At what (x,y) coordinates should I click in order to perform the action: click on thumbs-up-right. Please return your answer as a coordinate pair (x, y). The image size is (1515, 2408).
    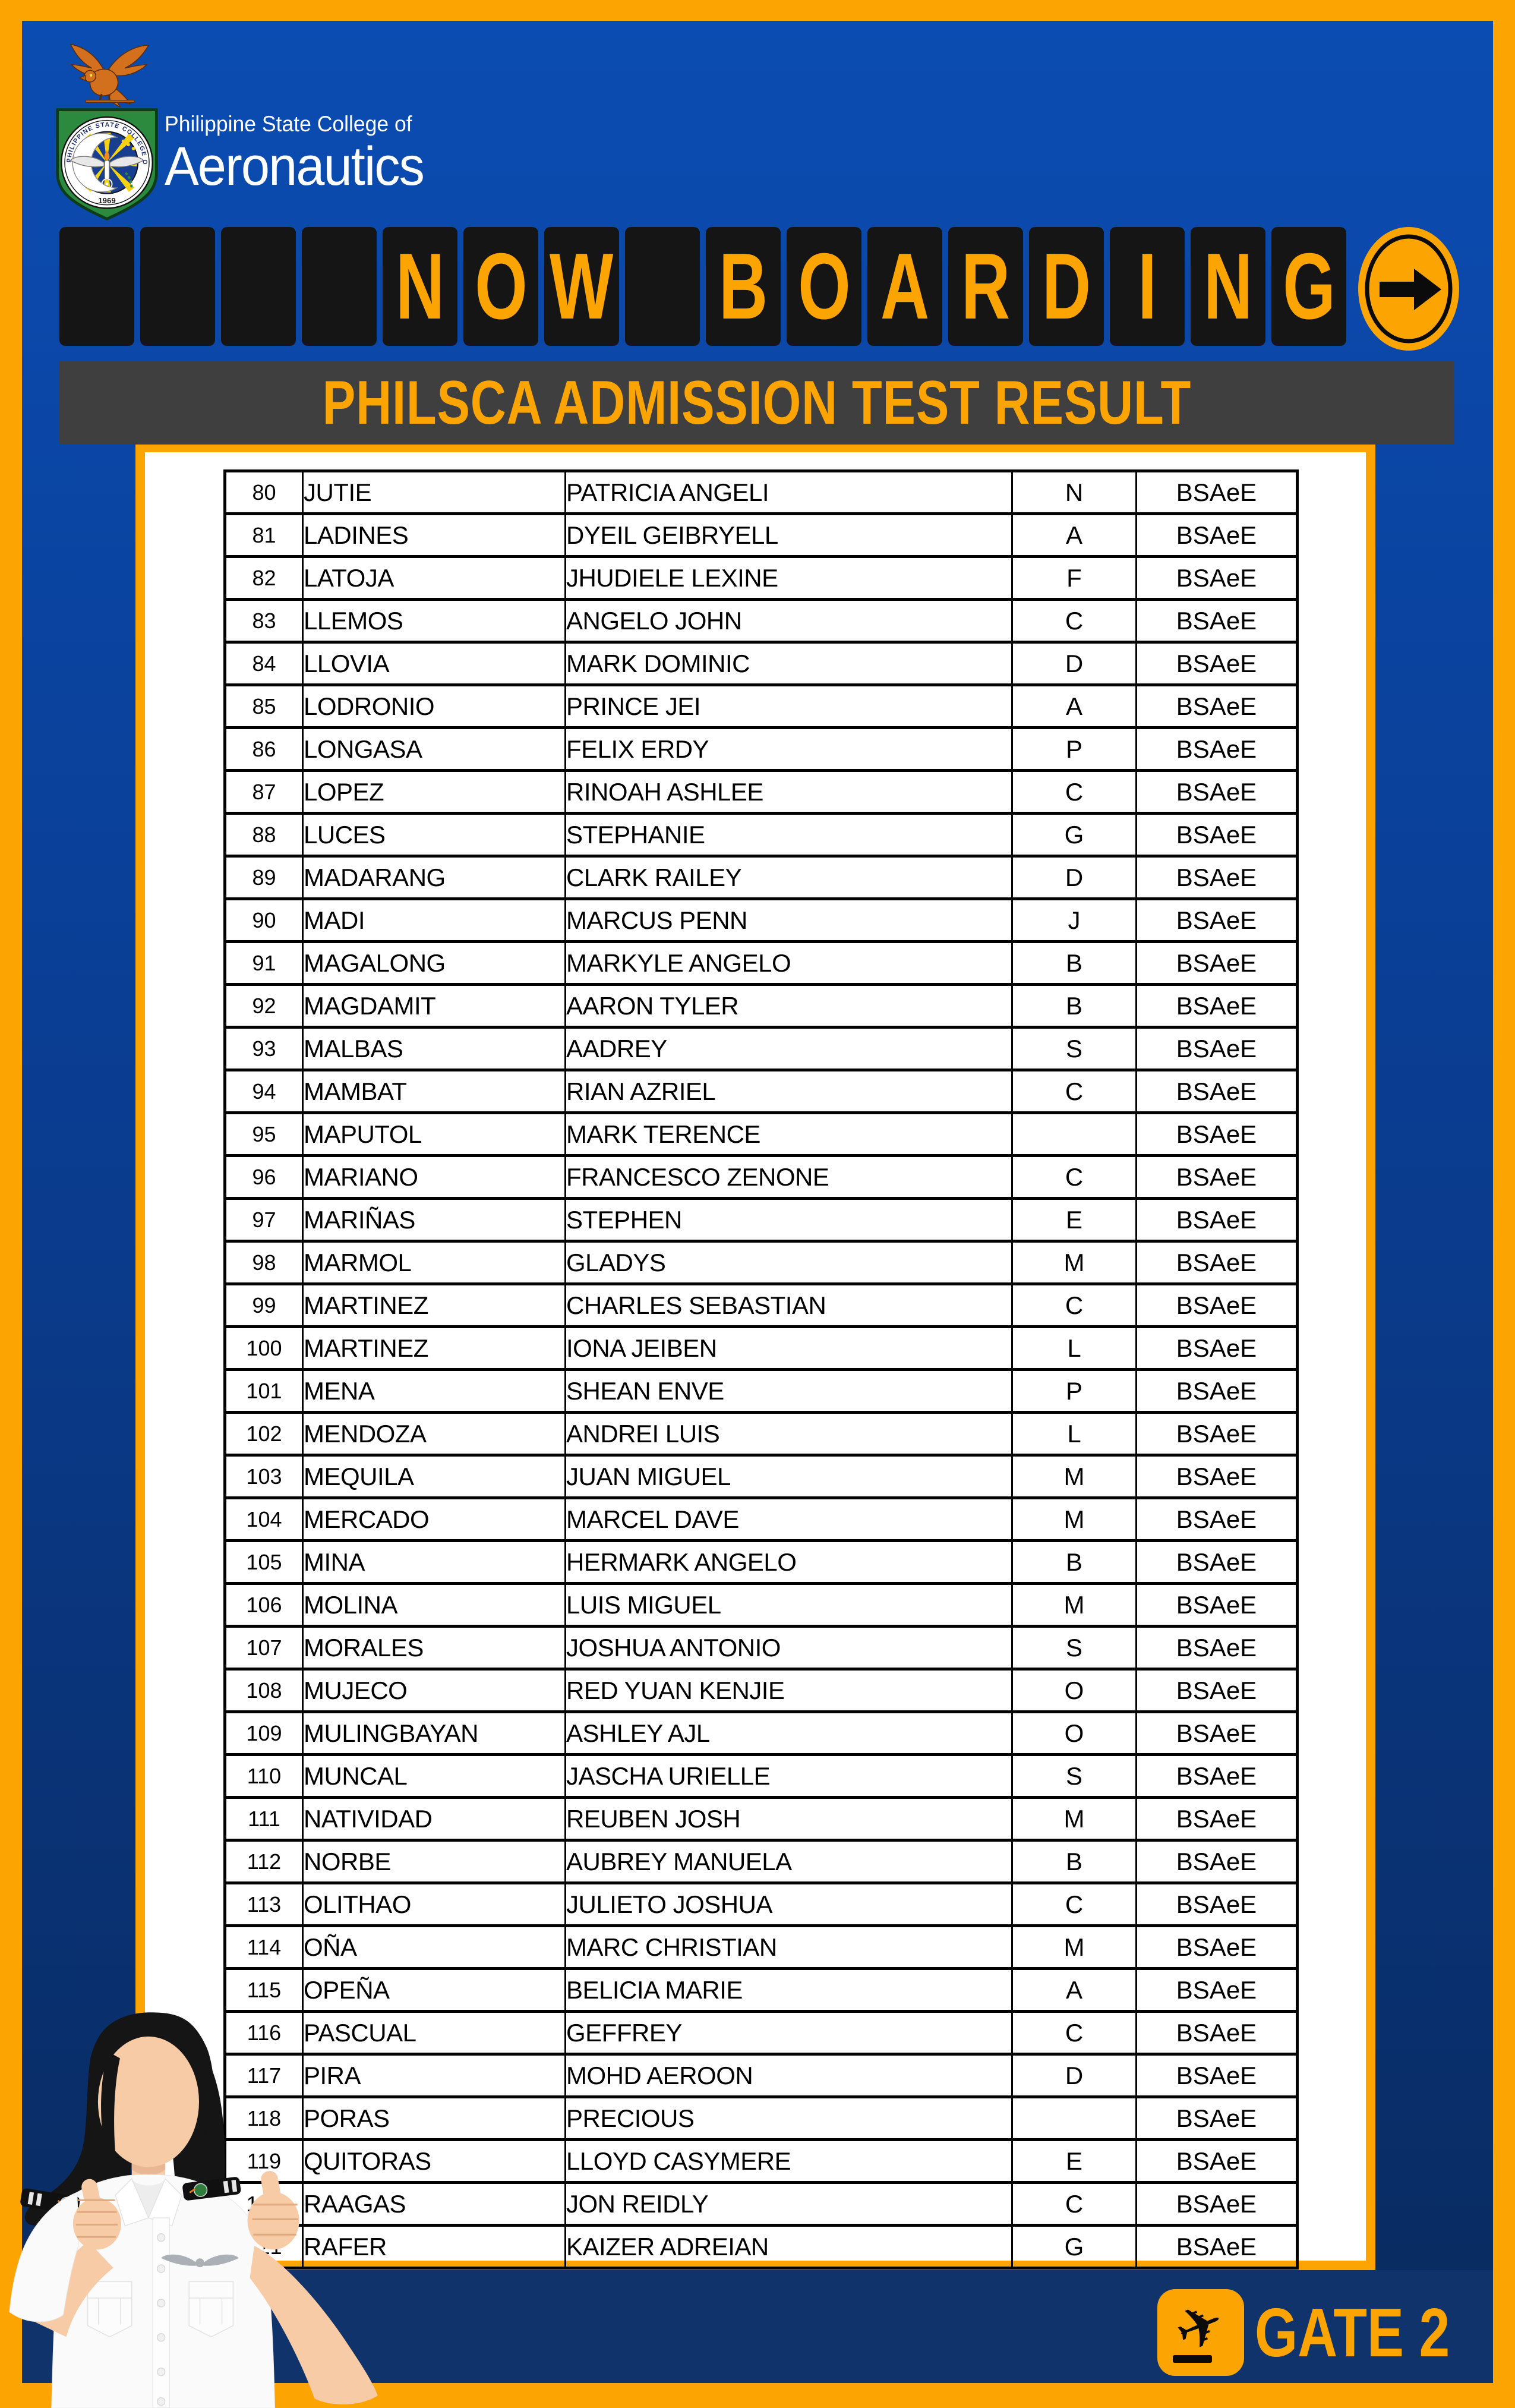
    Looking at the image, I should click on (273, 2210).